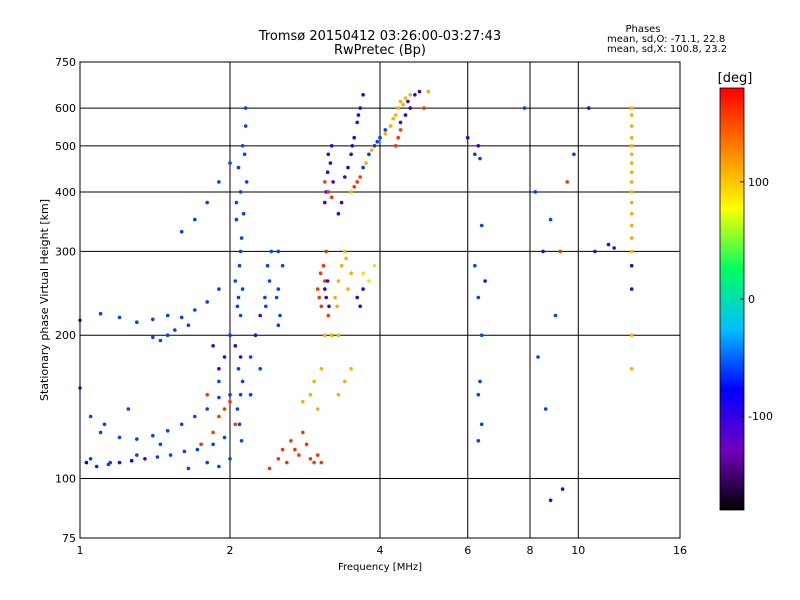  I want to click on x-axis-ticks: 1 2 4 6 8 10 16, so click(382, 550).